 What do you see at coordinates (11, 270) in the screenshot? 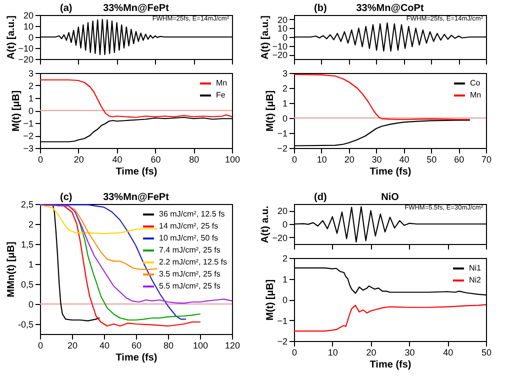
I see `y-axis-title: MMn(t) [μB]` at bounding box center [11, 270].